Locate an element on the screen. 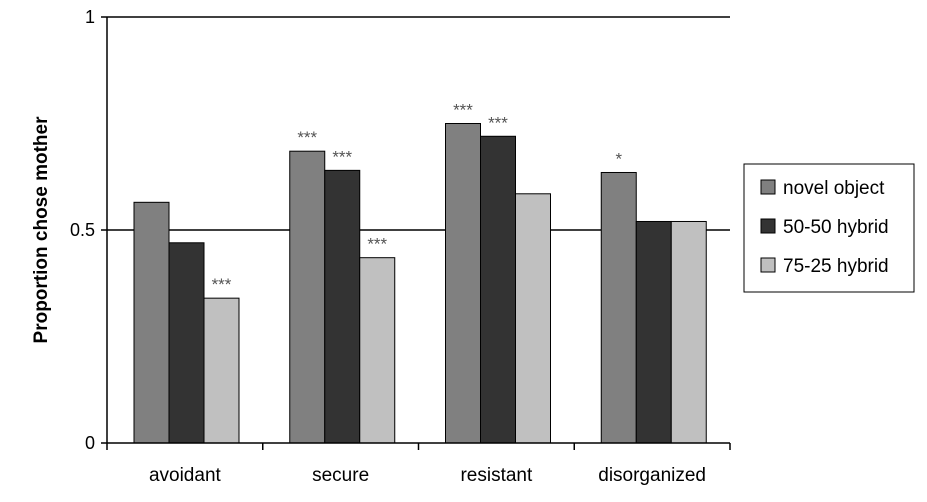 The image size is (927, 502). x-tick-label: resistant is located at coordinates (496, 475).